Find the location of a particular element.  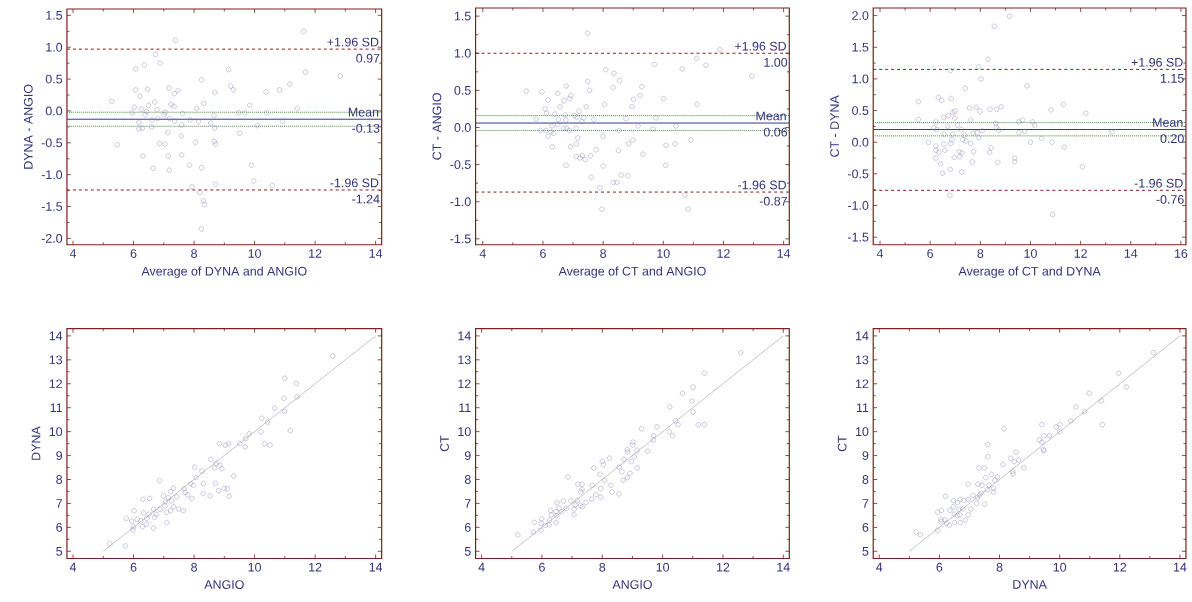

annotation: -0.76 is located at coordinates (1170, 199).